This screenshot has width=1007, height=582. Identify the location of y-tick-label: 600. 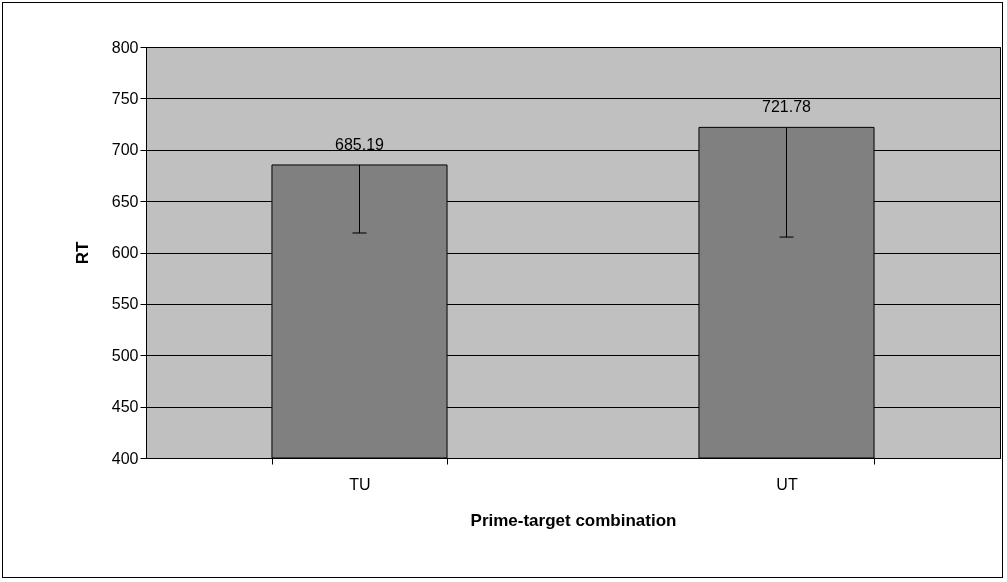
(125, 252).